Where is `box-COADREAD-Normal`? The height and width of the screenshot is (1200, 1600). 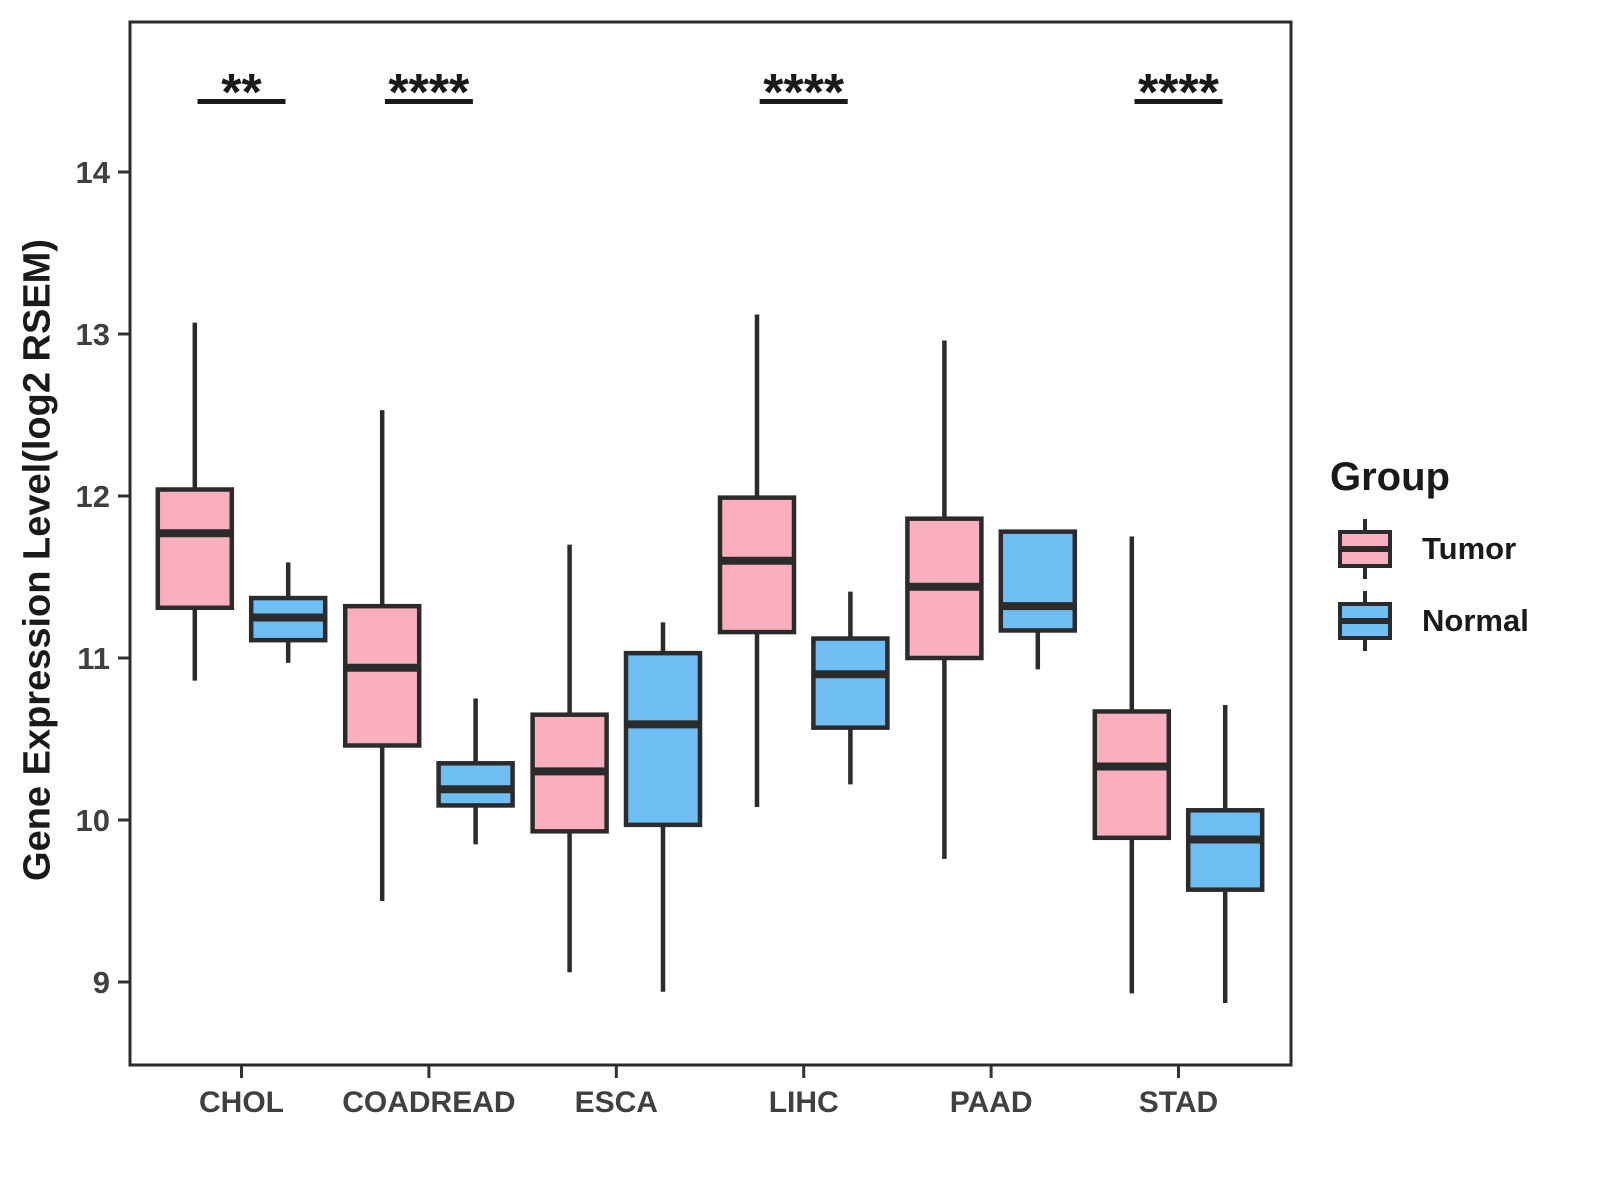 box-COADREAD-Normal is located at coordinates (475, 784).